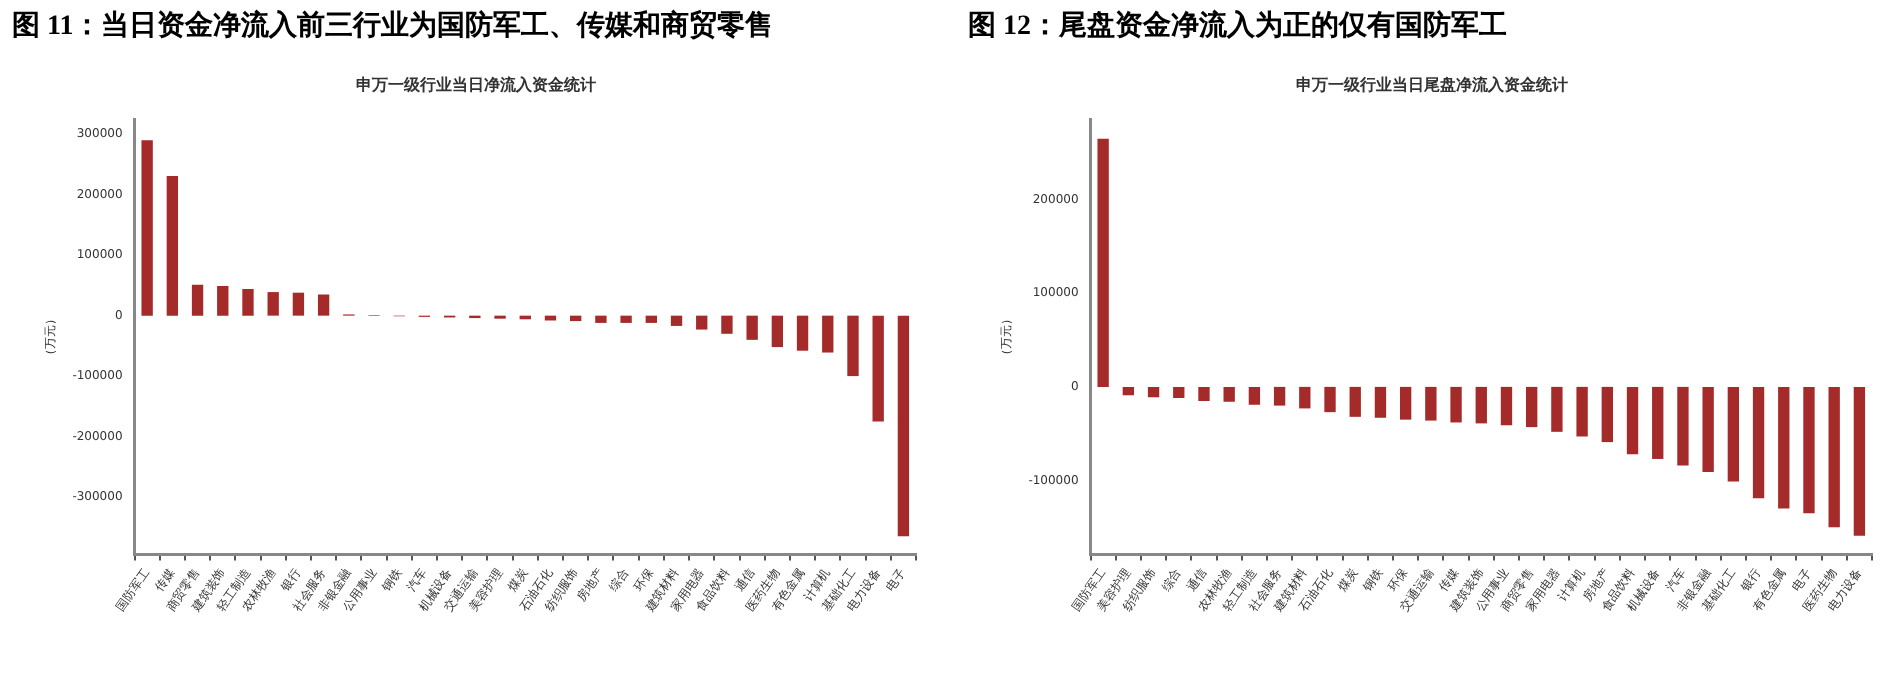  What do you see at coordinates (393, 26) in the screenshot?
I see `chart-title: 图 11：当日资金净流入前三行业为国防军工、传媒和商贸零售` at bounding box center [393, 26].